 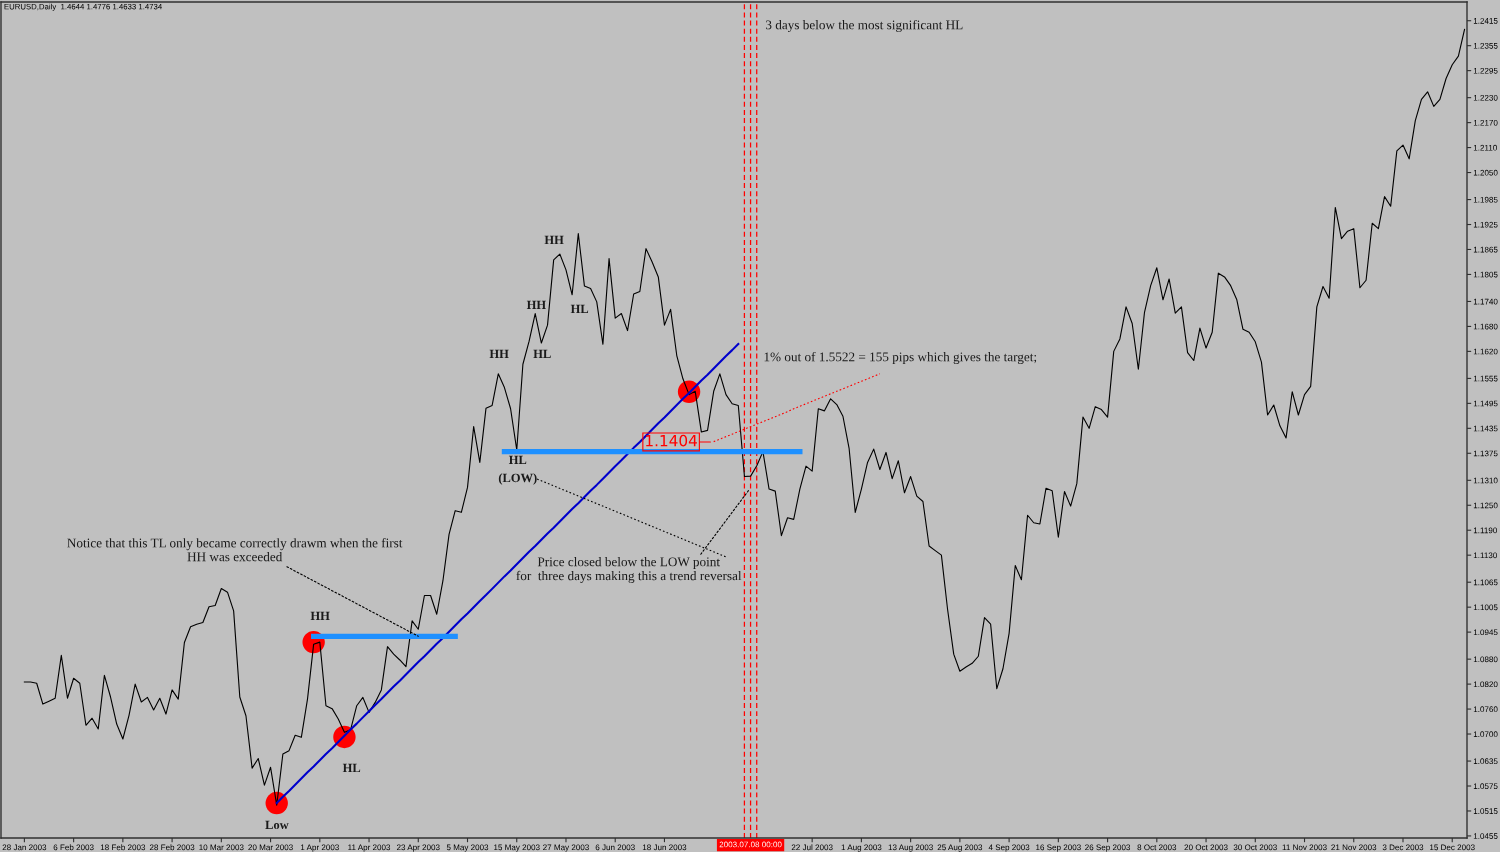 What do you see at coordinates (812, 847) in the screenshot?
I see `x-tick-label: 22 Jul 2003` at bounding box center [812, 847].